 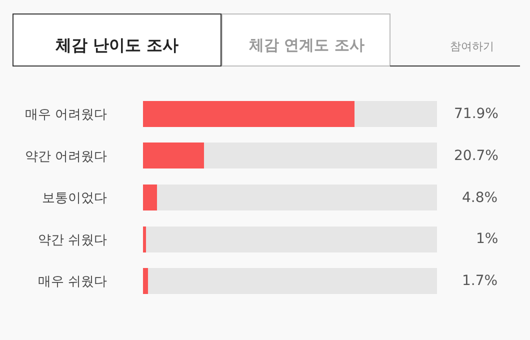 I want to click on y-tick-label: 약간 쉬웠다, so click(x=72, y=240).